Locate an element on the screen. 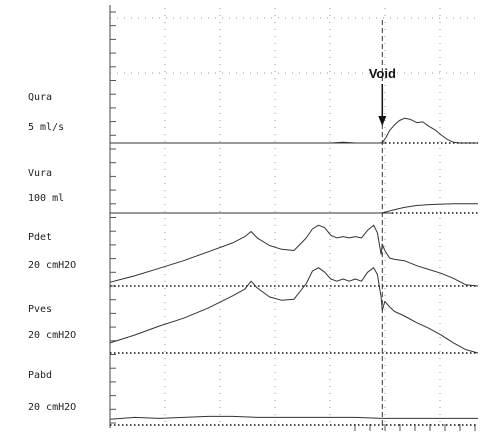 This screenshot has width=500, height=432. trace-qura is located at coordinates (294, 130).